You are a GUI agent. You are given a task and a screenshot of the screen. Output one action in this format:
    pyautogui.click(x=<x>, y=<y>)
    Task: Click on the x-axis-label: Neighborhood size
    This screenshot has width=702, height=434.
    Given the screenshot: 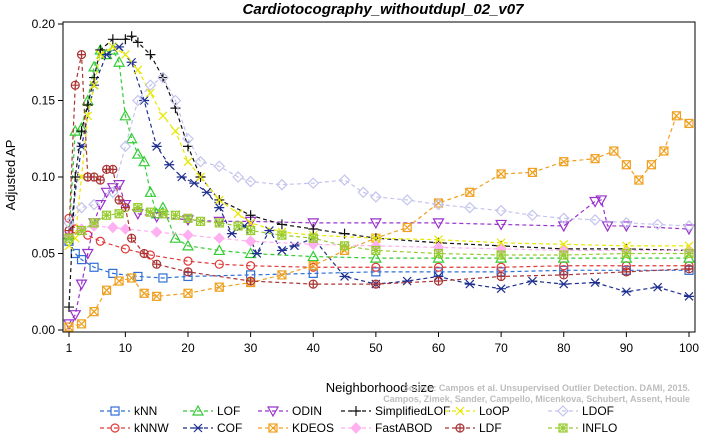 What is the action you would take?
    pyautogui.click(x=380, y=387)
    